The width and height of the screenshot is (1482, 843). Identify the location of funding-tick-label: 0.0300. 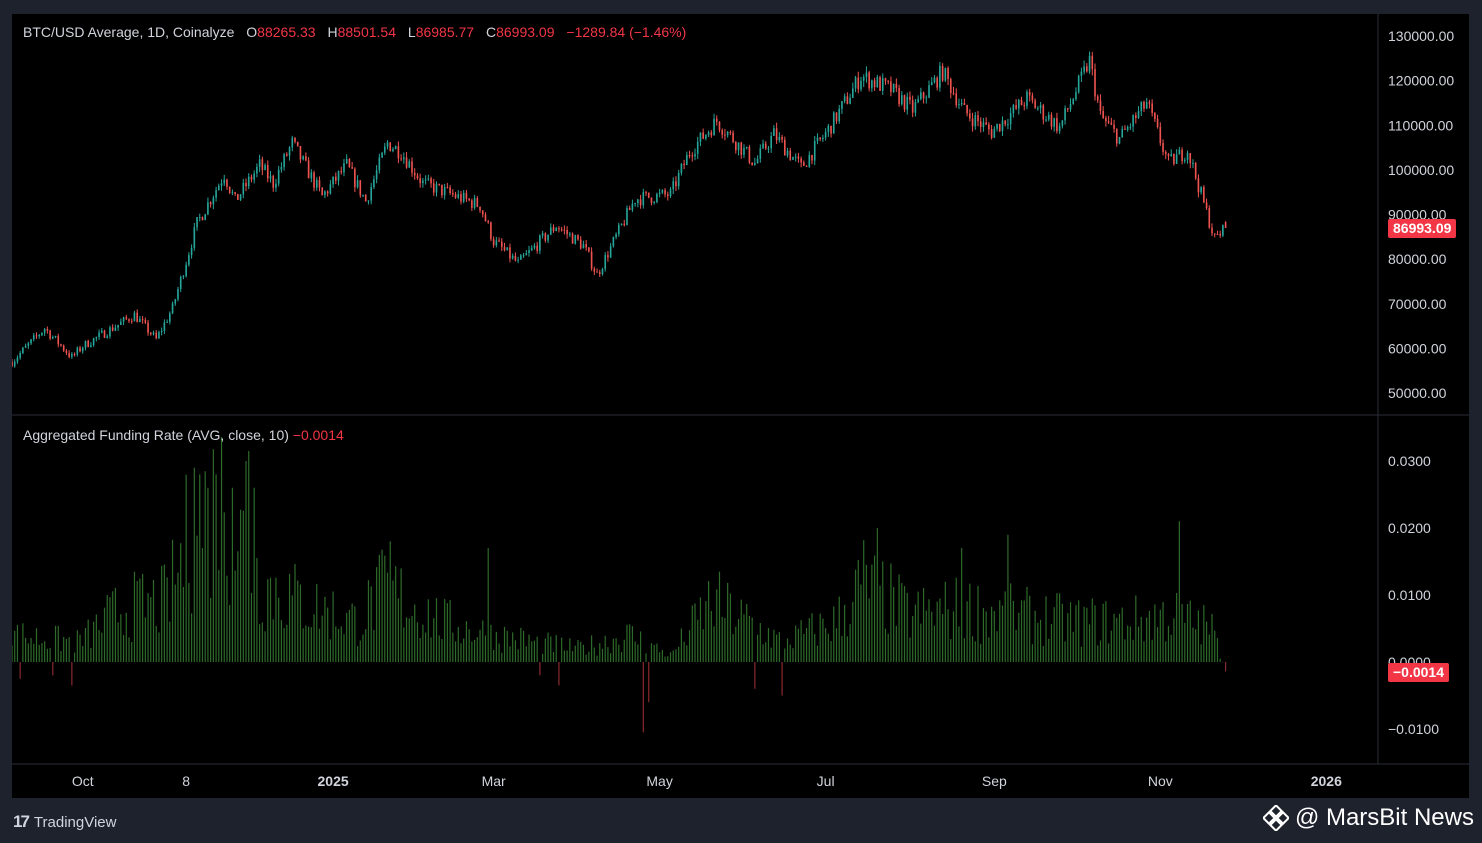
(1409, 461).